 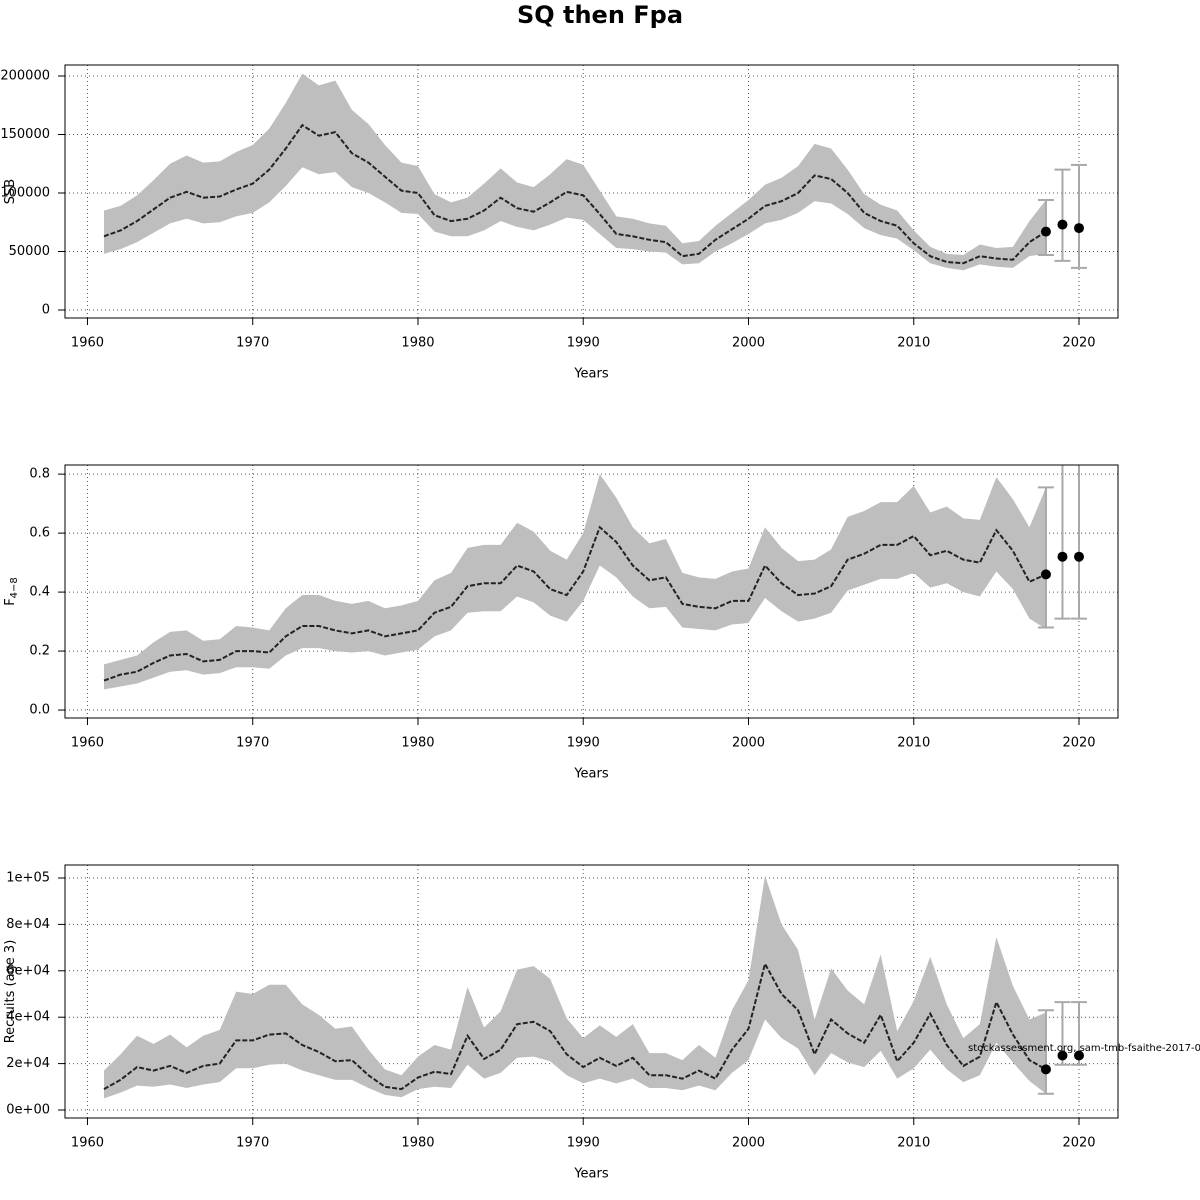 What do you see at coordinates (46, 309) in the screenshot?
I see `y-tick-label: 0` at bounding box center [46, 309].